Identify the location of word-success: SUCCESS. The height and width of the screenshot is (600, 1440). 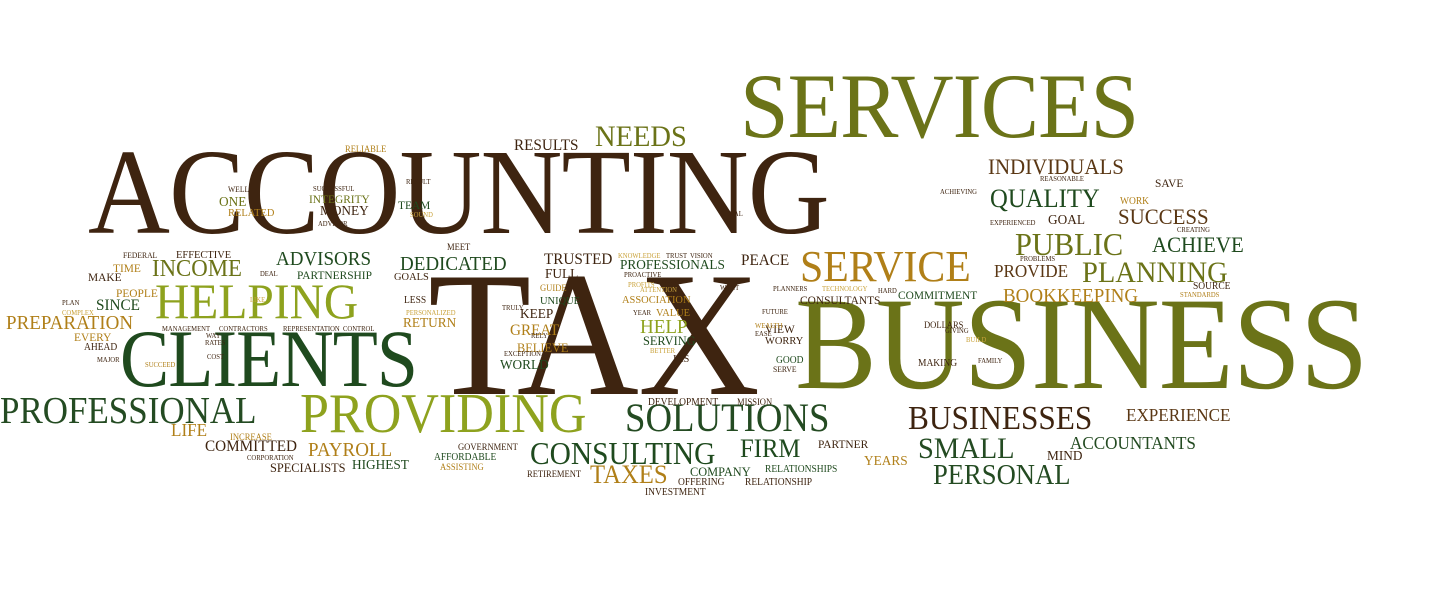
(1163, 216).